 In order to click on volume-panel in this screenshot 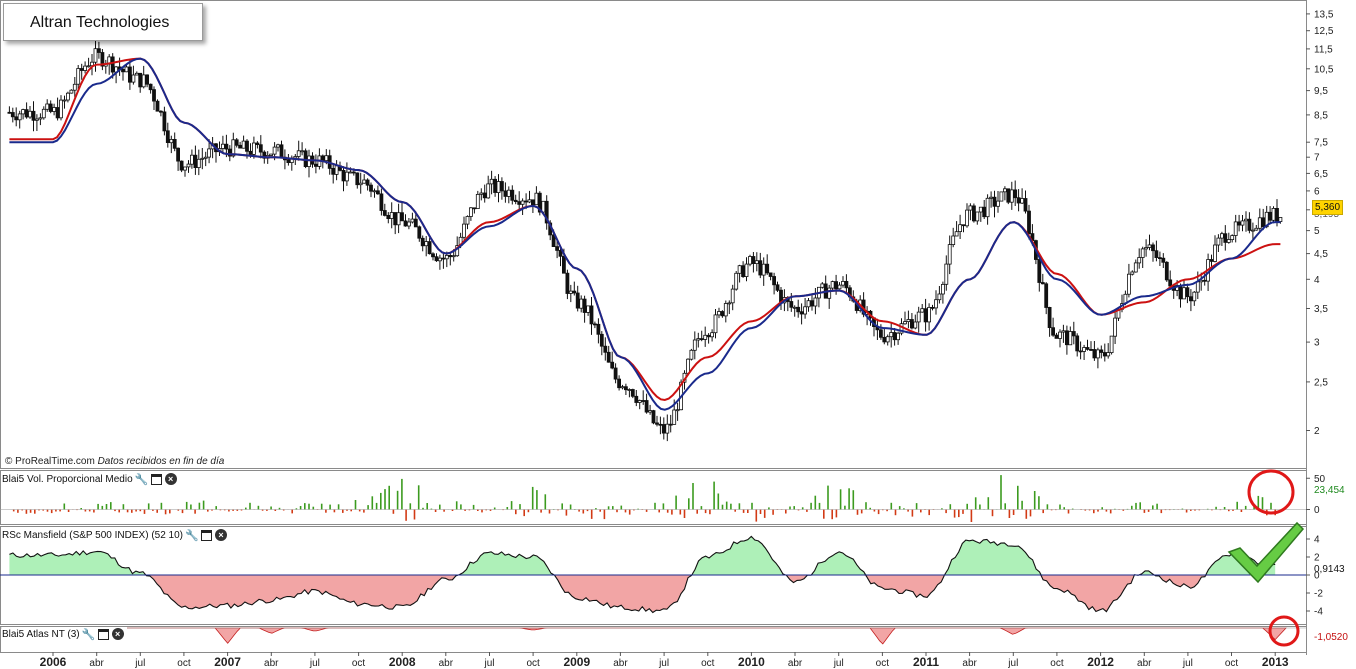, I will do `click(653, 498)`.